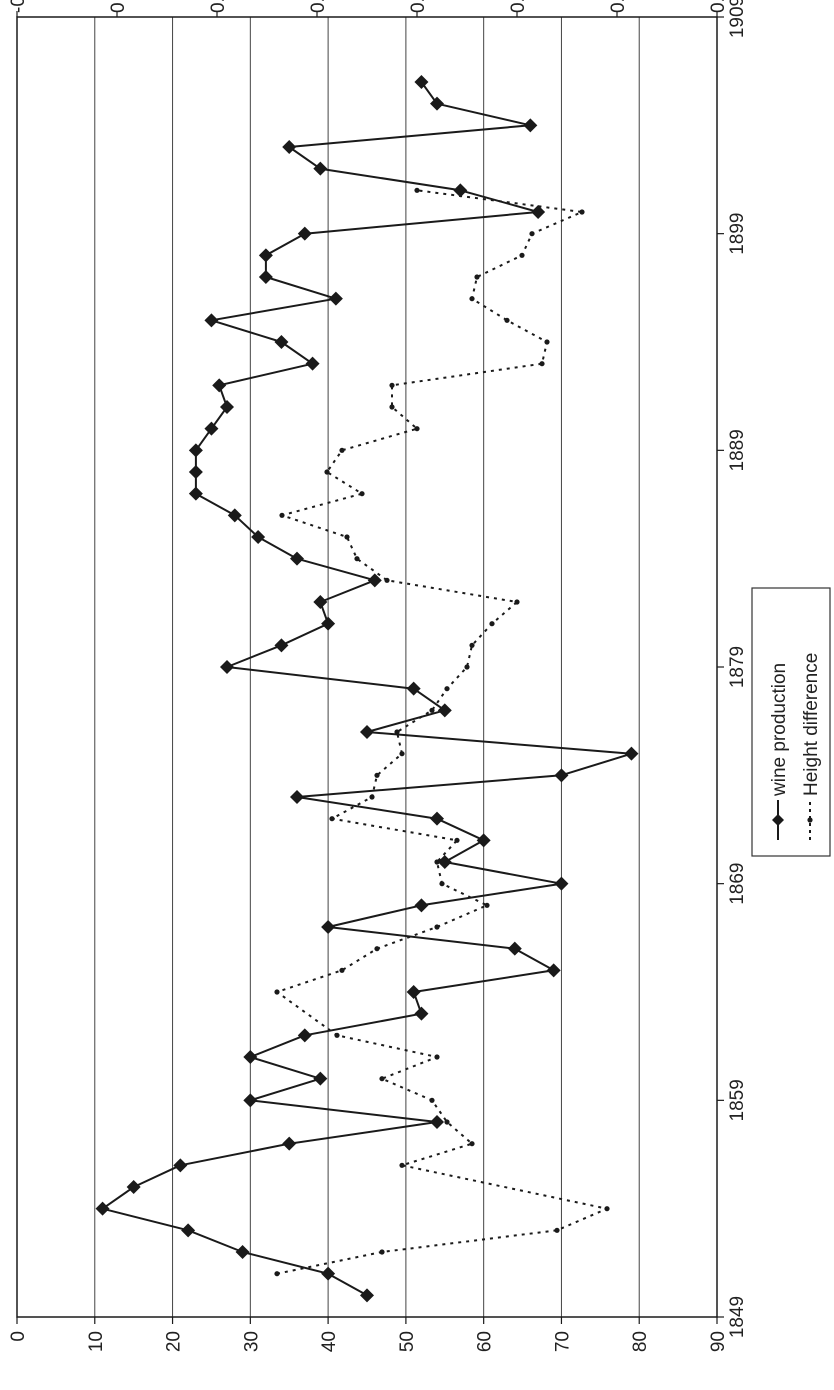  What do you see at coordinates (251, 1341) in the screenshot?
I see `left-axis-tick-label: 30` at bounding box center [251, 1341].